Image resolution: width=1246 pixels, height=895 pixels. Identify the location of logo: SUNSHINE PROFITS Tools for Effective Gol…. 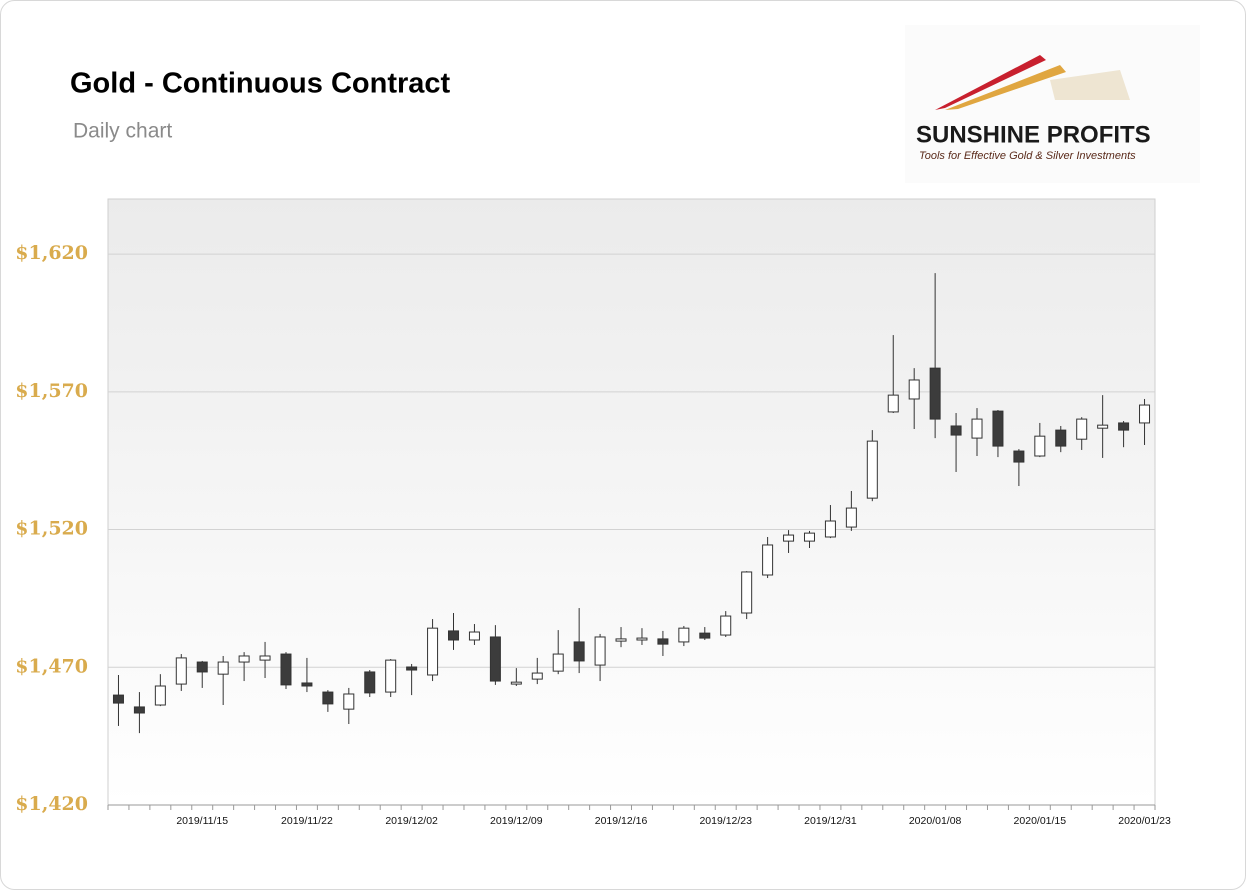
(1052, 104).